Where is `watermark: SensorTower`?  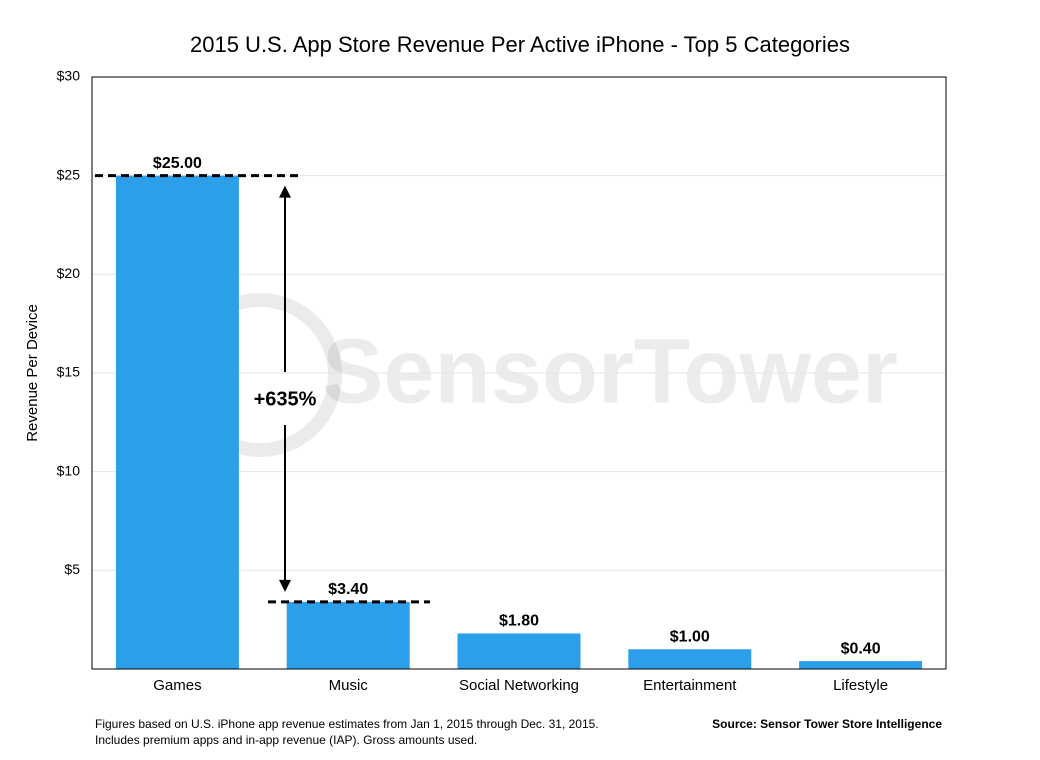 watermark: SensorTower is located at coordinates (610, 371).